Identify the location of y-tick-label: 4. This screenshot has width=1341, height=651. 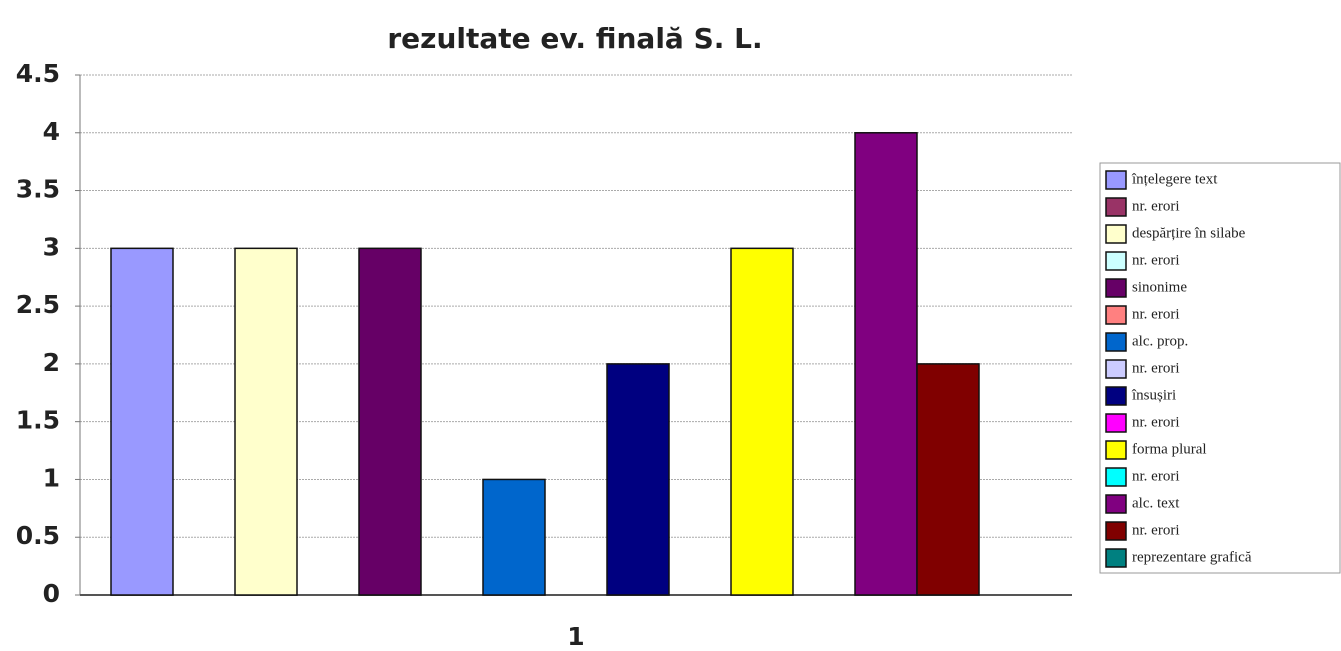
(51, 131).